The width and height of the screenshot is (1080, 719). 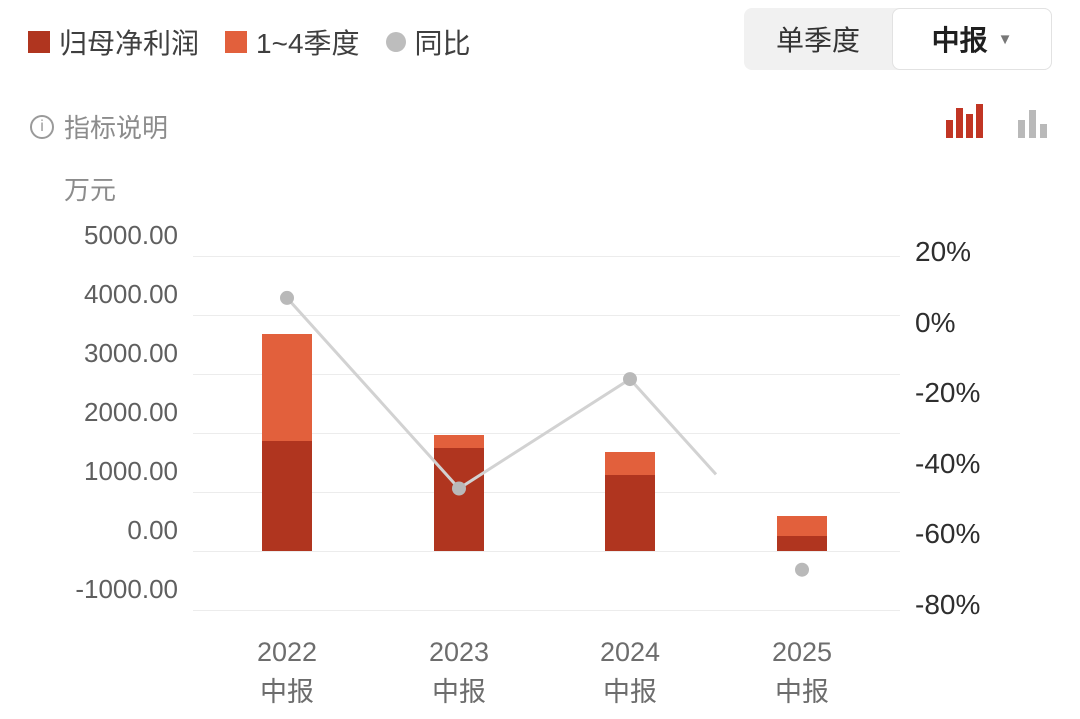 I want to click on x-axis-label-year: 2022, so click(x=287, y=652).